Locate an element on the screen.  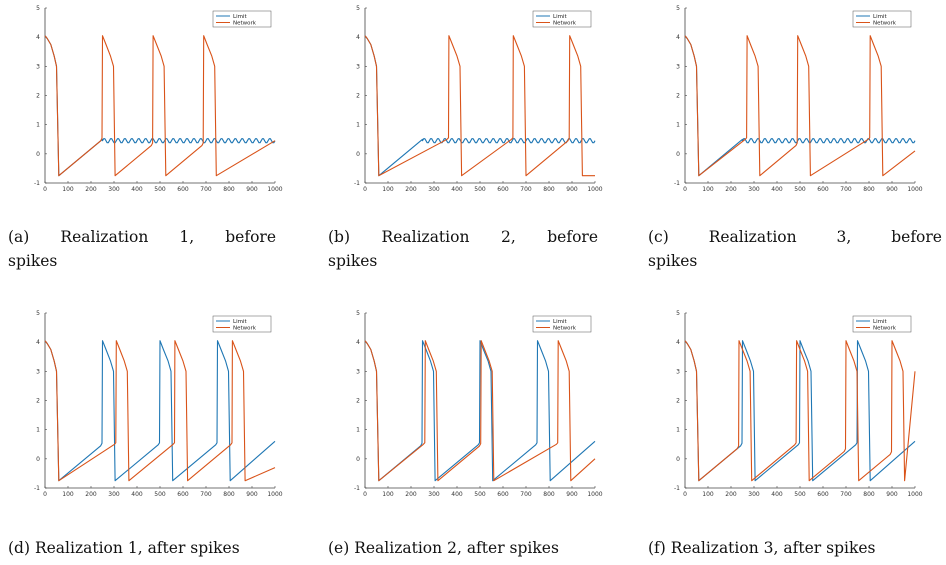
caption-word: after is located at coordinates (166, 548).